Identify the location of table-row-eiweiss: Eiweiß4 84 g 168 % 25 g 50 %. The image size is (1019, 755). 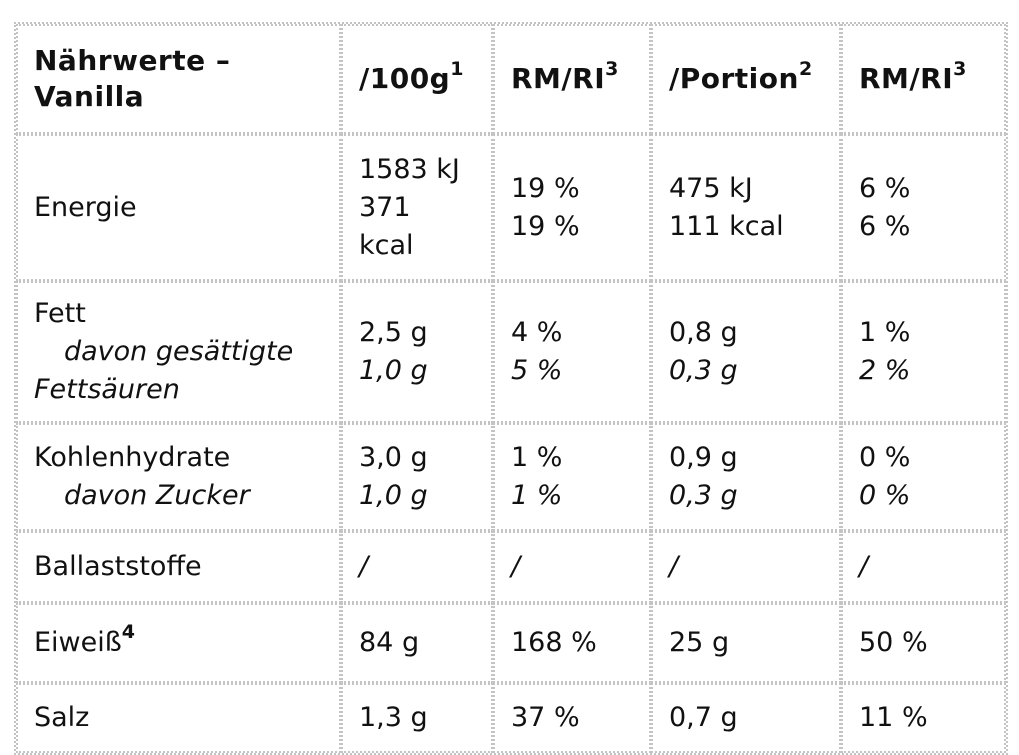
(511, 643).